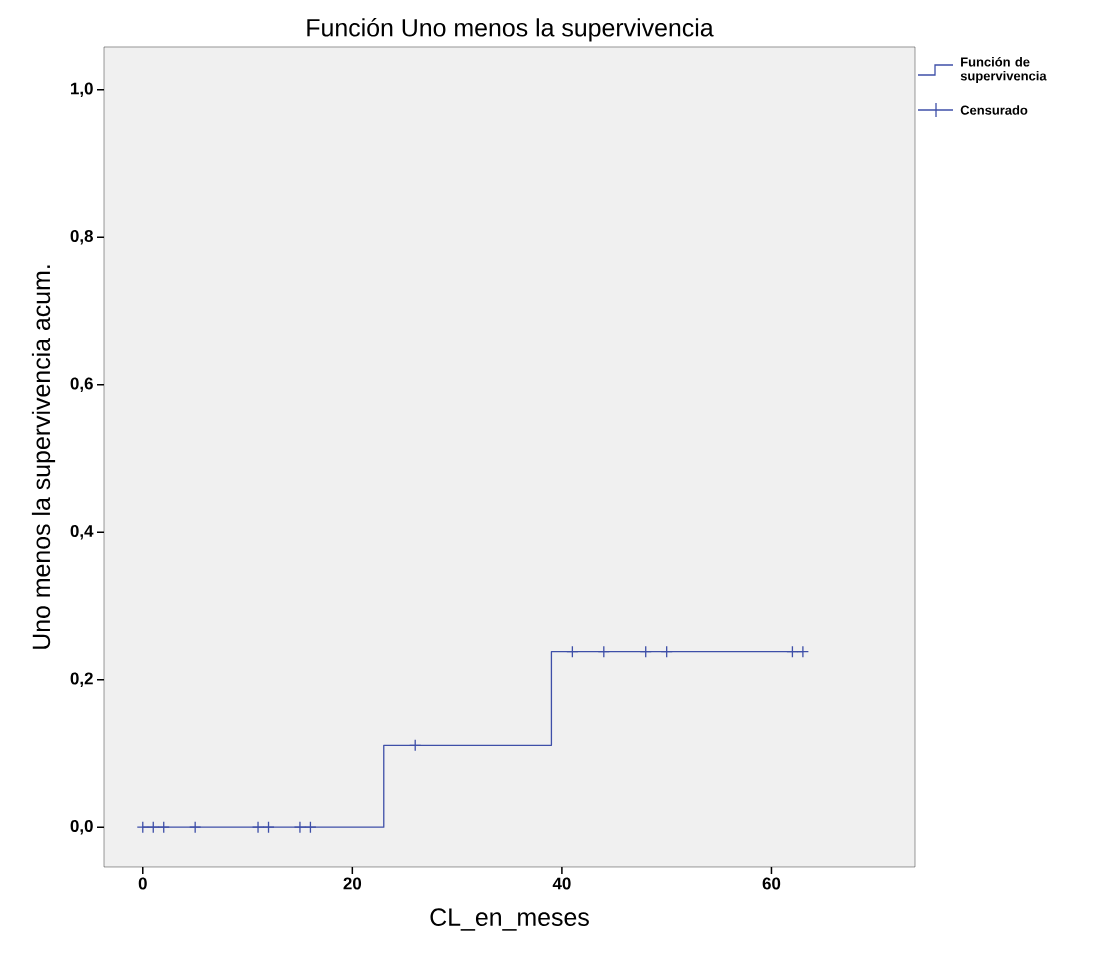 Image resolution: width=1104 pixels, height=955 pixels. What do you see at coordinates (510, 29) in the screenshot?
I see `chart-title: Función Uno menos la supervivencia` at bounding box center [510, 29].